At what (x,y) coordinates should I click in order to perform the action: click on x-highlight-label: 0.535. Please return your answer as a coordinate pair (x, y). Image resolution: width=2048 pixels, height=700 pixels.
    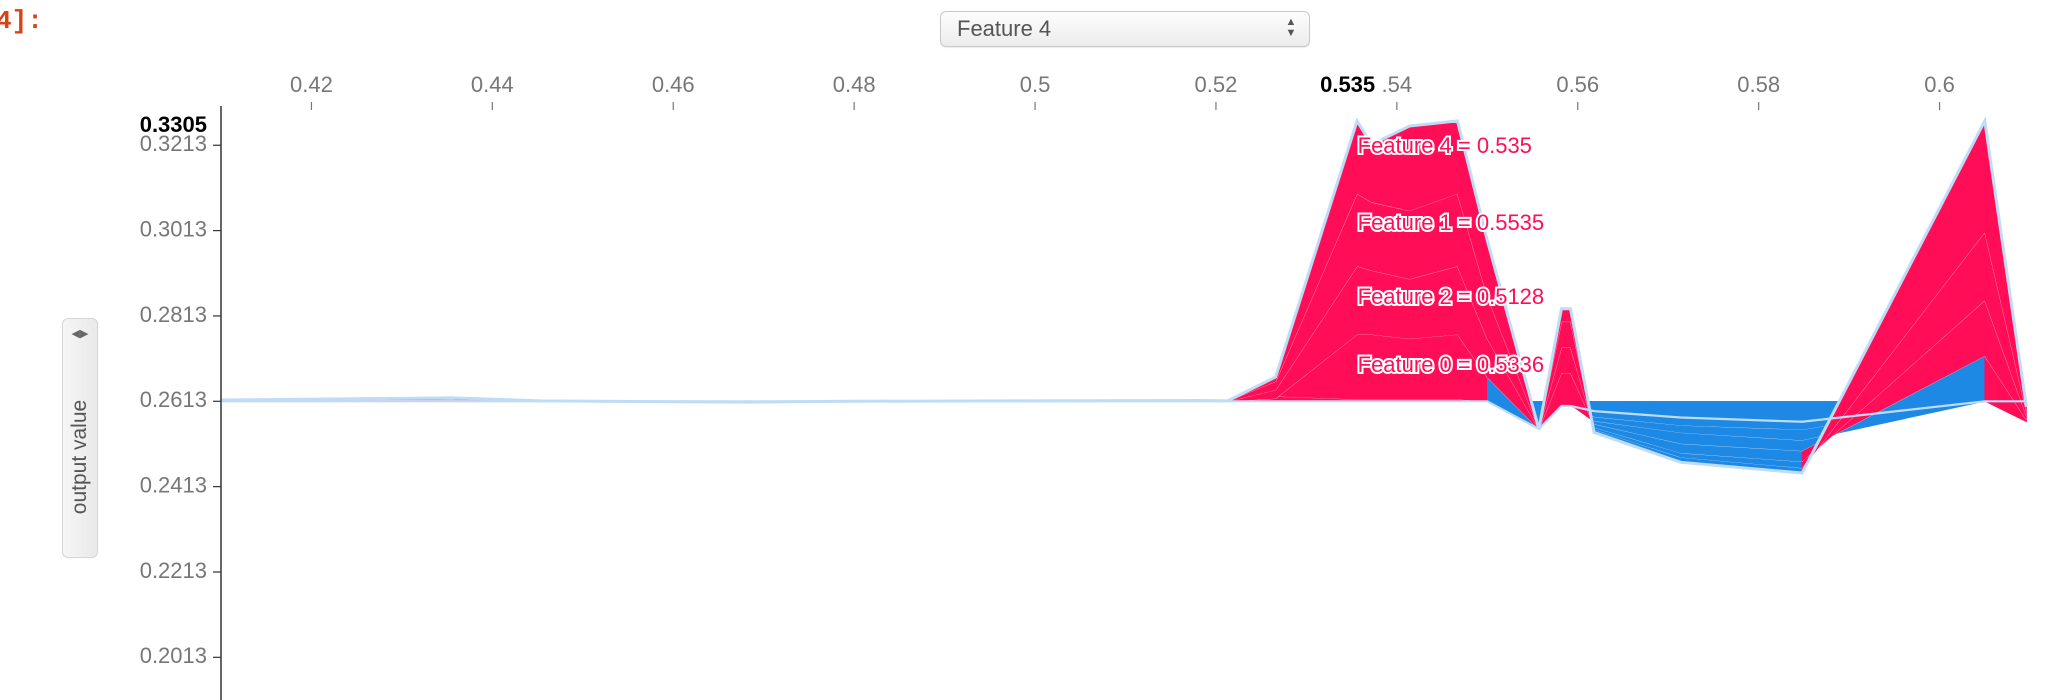
    Looking at the image, I should click on (1347, 84).